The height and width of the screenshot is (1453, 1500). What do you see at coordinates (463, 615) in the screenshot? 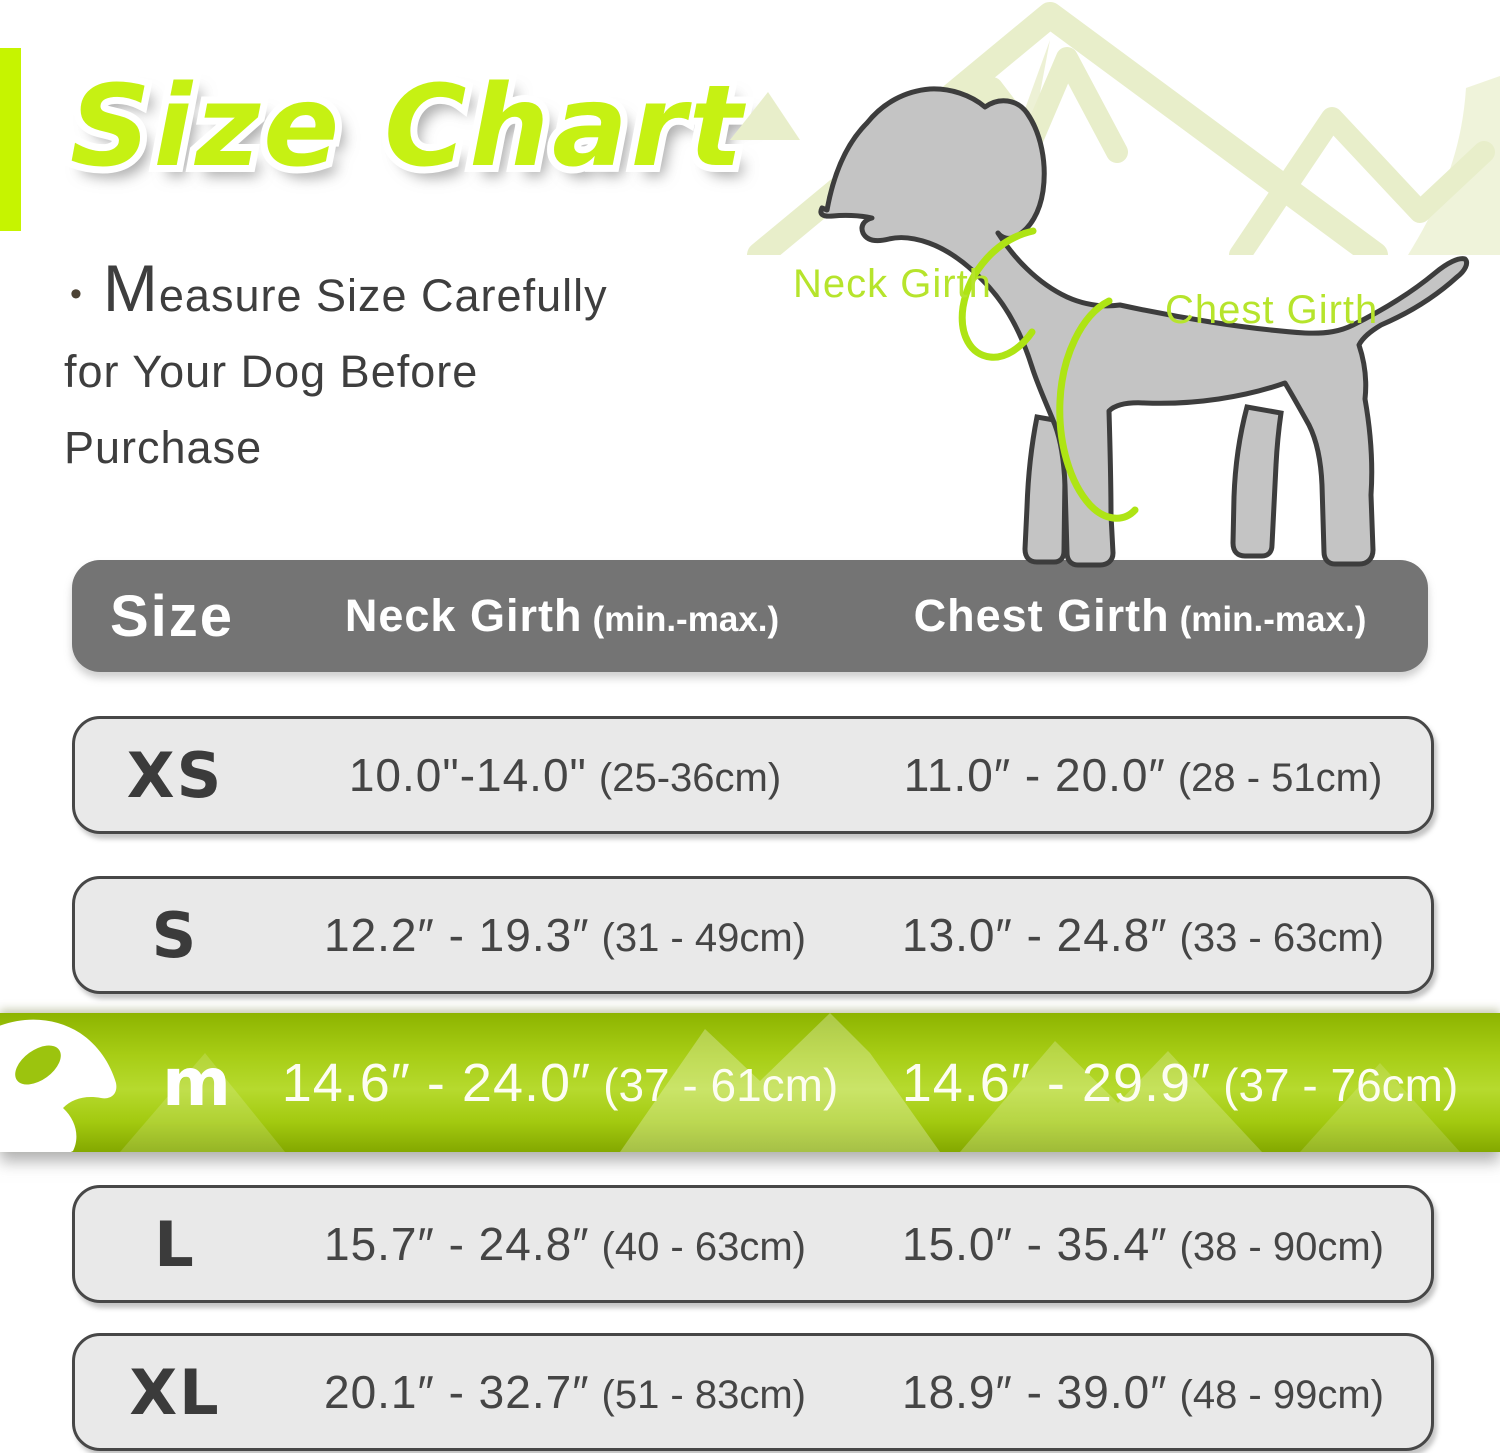
I see `header-neck-label: Neck Girth` at bounding box center [463, 615].